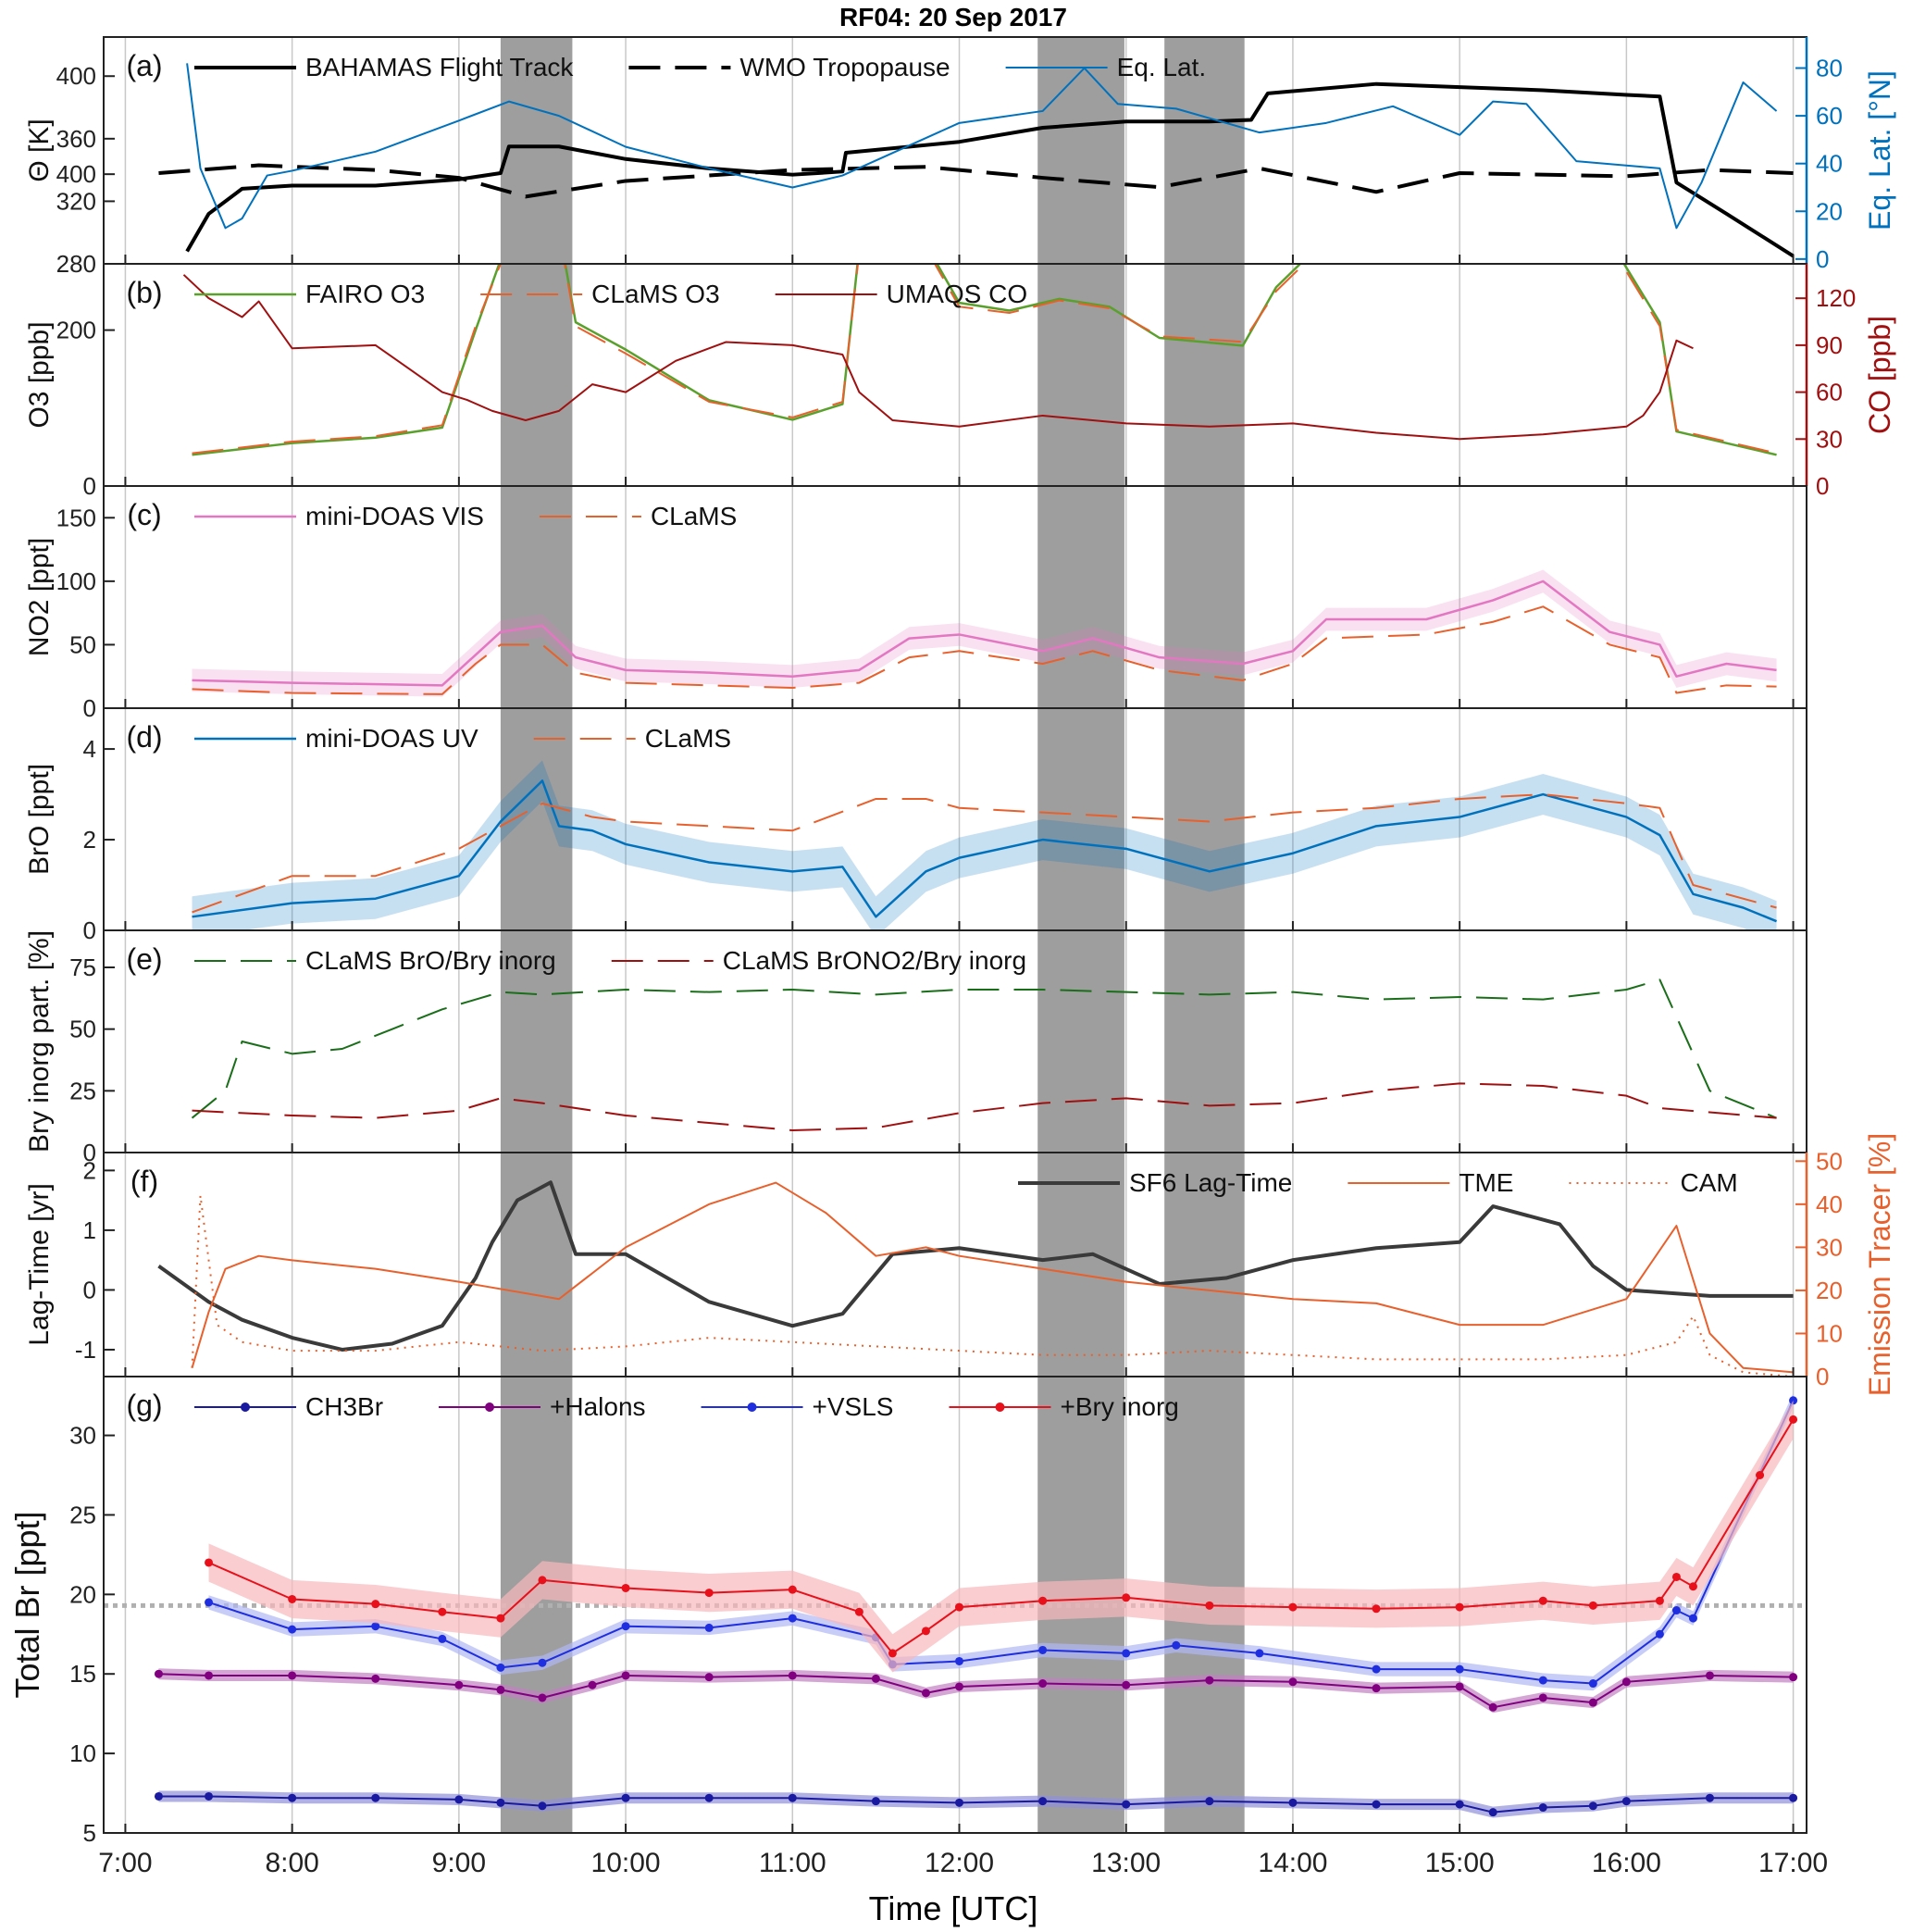 This screenshot has width=1913, height=1932. Describe the element at coordinates (1829, 345) in the screenshot. I see `y2-tick-label: 90` at that location.